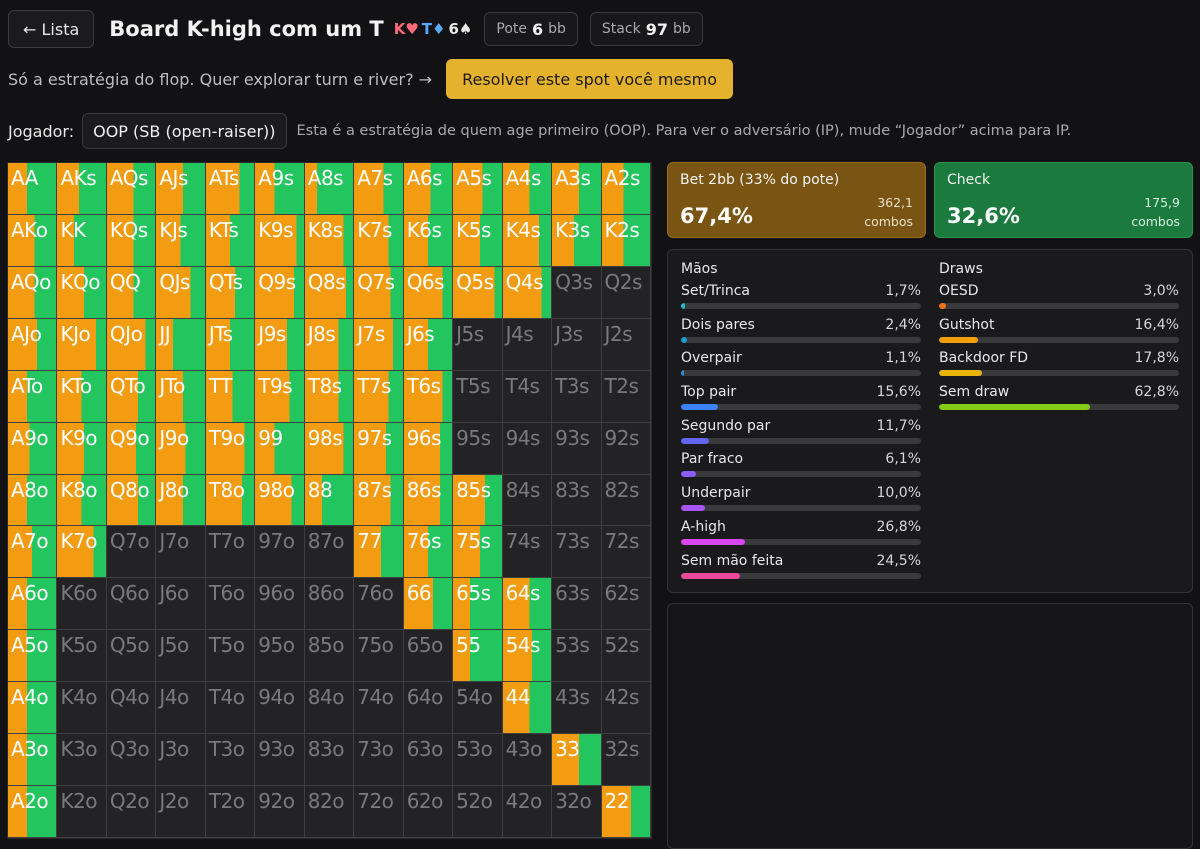  Describe the element at coordinates (230, 292) in the screenshot. I see `hand-cell-qts: QTs` at that location.